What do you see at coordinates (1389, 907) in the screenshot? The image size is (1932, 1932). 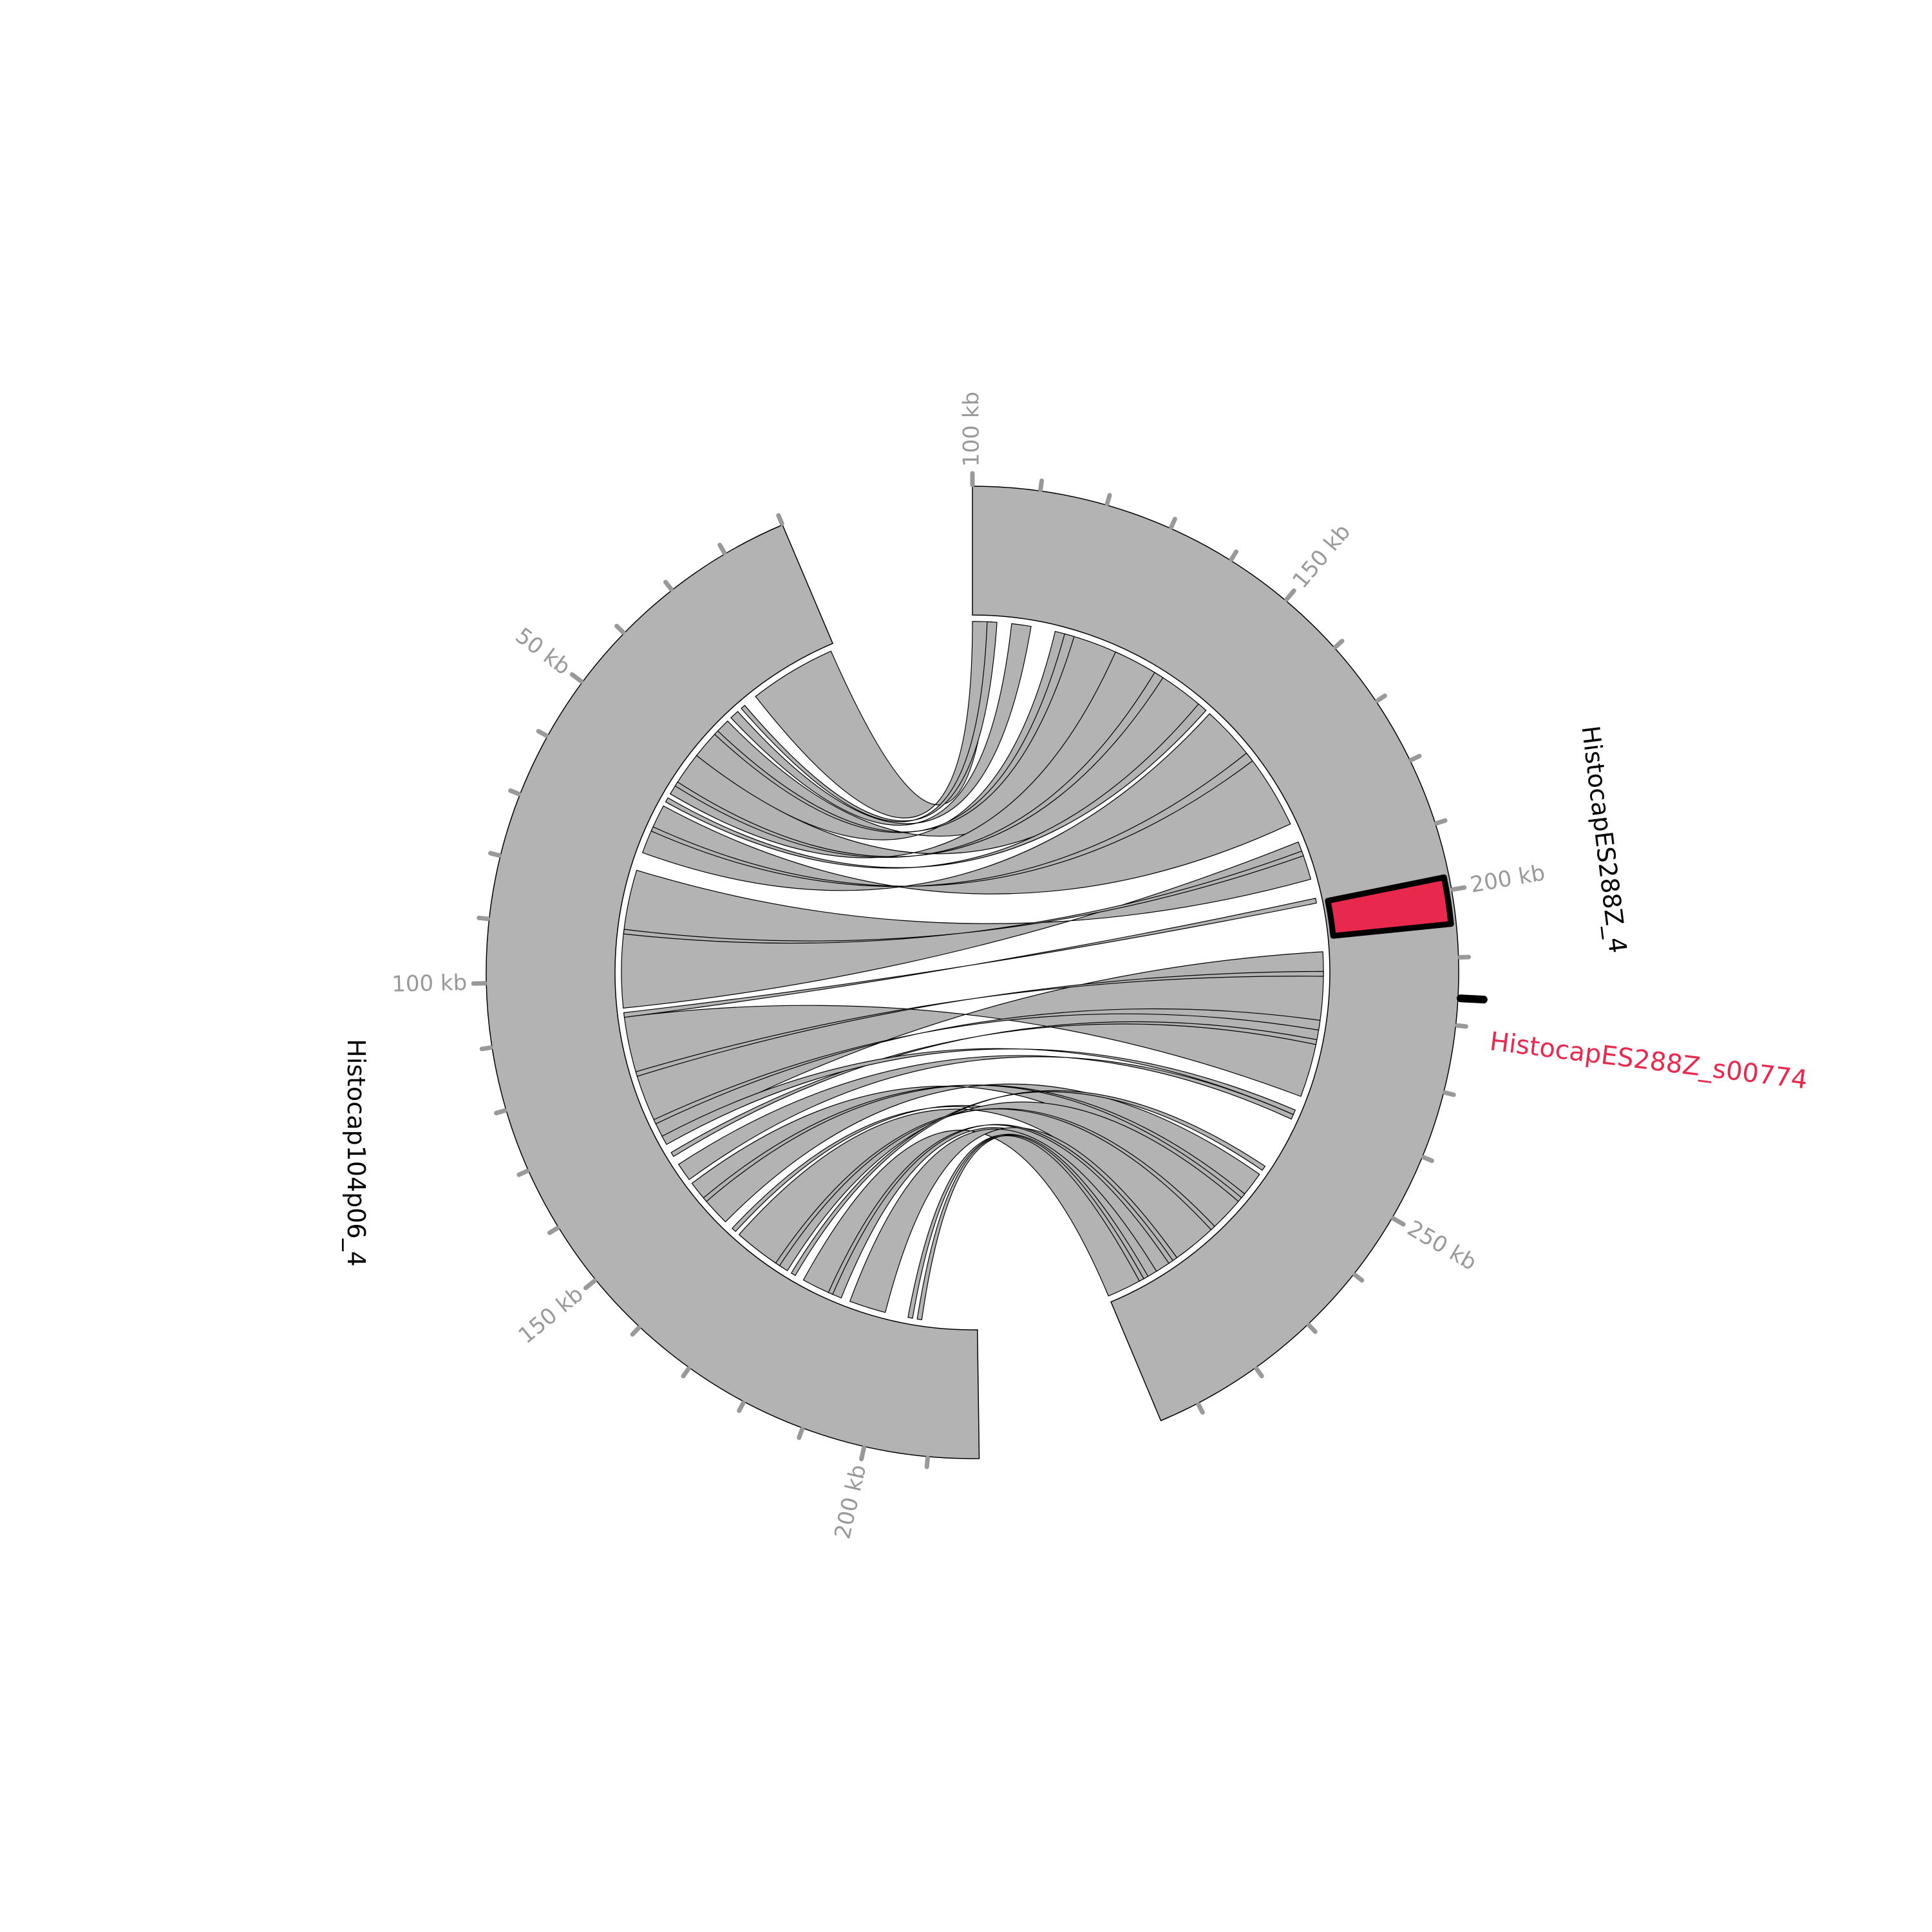 I see `highlight-region` at bounding box center [1389, 907].